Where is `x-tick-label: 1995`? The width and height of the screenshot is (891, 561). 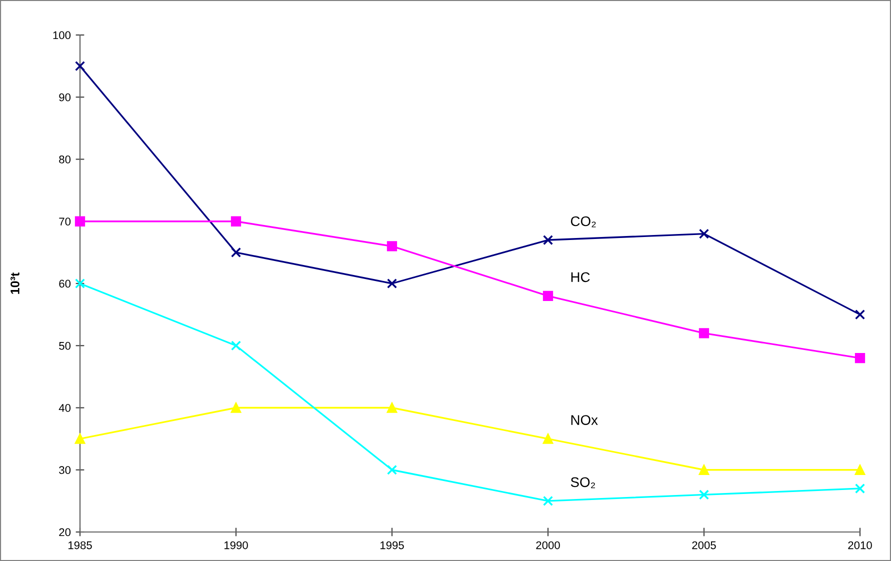
x-tick-label: 1995 is located at coordinates (392, 545).